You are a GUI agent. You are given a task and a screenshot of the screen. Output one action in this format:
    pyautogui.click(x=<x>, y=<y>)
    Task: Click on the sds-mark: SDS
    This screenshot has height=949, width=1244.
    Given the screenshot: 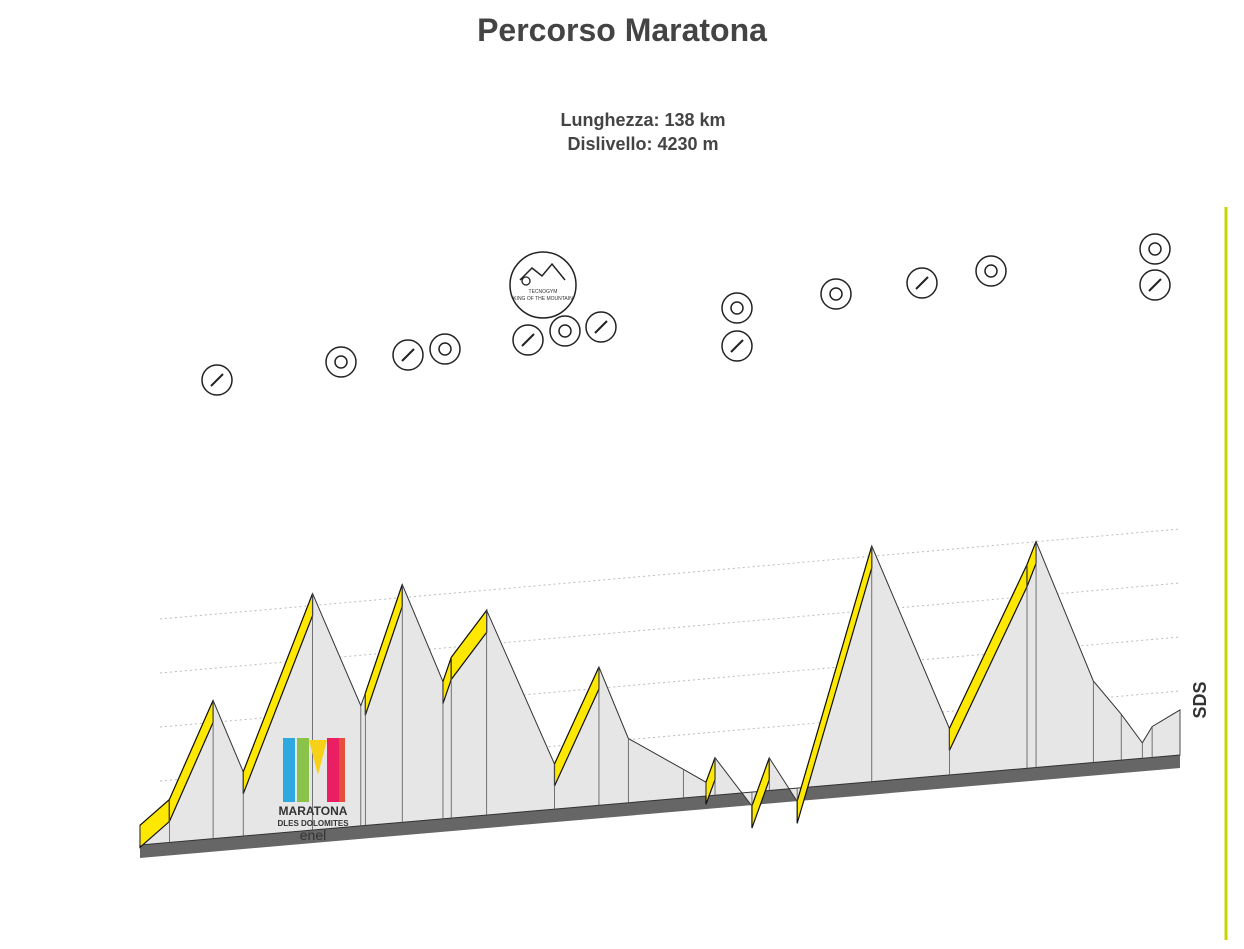 What is the action you would take?
    pyautogui.click(x=1200, y=699)
    